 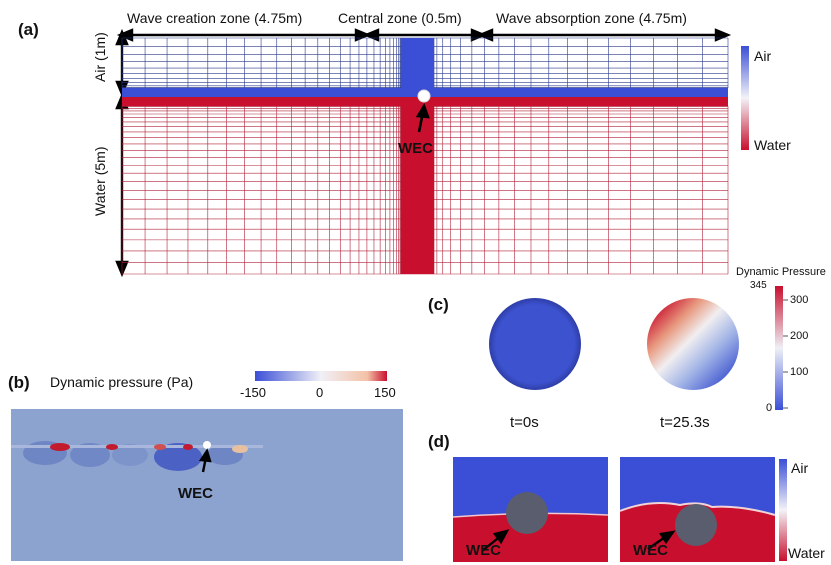 I want to click on wec-label-d-right: WEC, so click(x=650, y=550).